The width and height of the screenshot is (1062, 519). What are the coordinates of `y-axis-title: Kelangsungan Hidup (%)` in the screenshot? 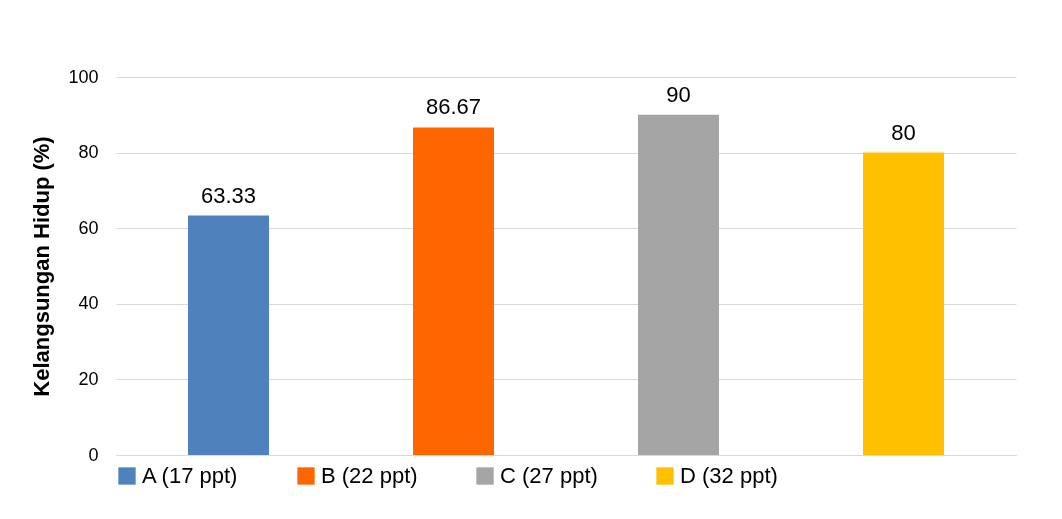 It's located at (42, 266).